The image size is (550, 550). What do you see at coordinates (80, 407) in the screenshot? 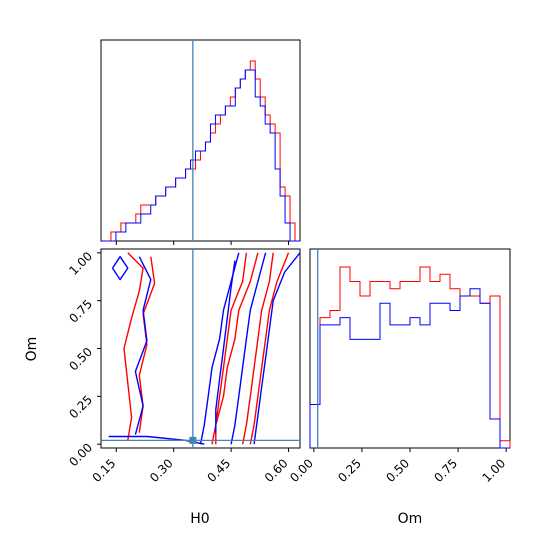
I see `om-tick-label: 0.25` at bounding box center [80, 407].